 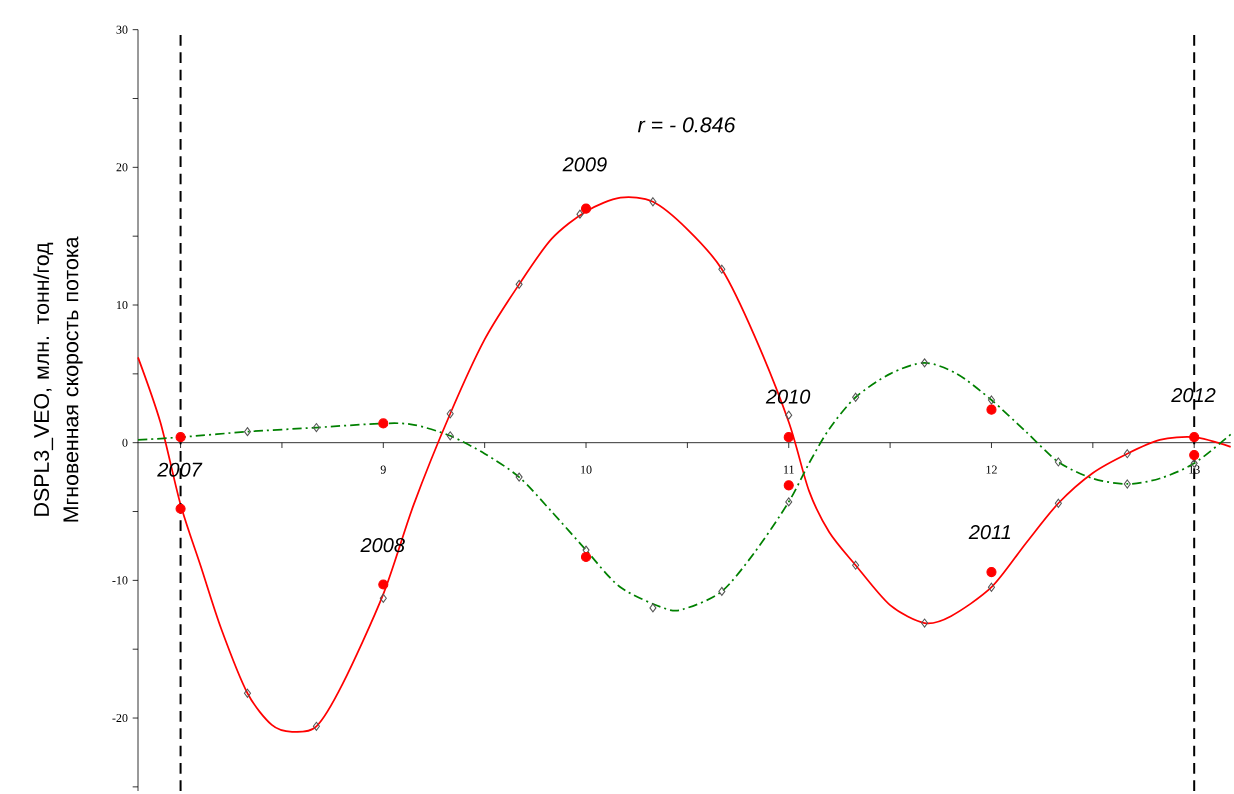 I want to click on annotation: 2012, so click(x=1193, y=395).